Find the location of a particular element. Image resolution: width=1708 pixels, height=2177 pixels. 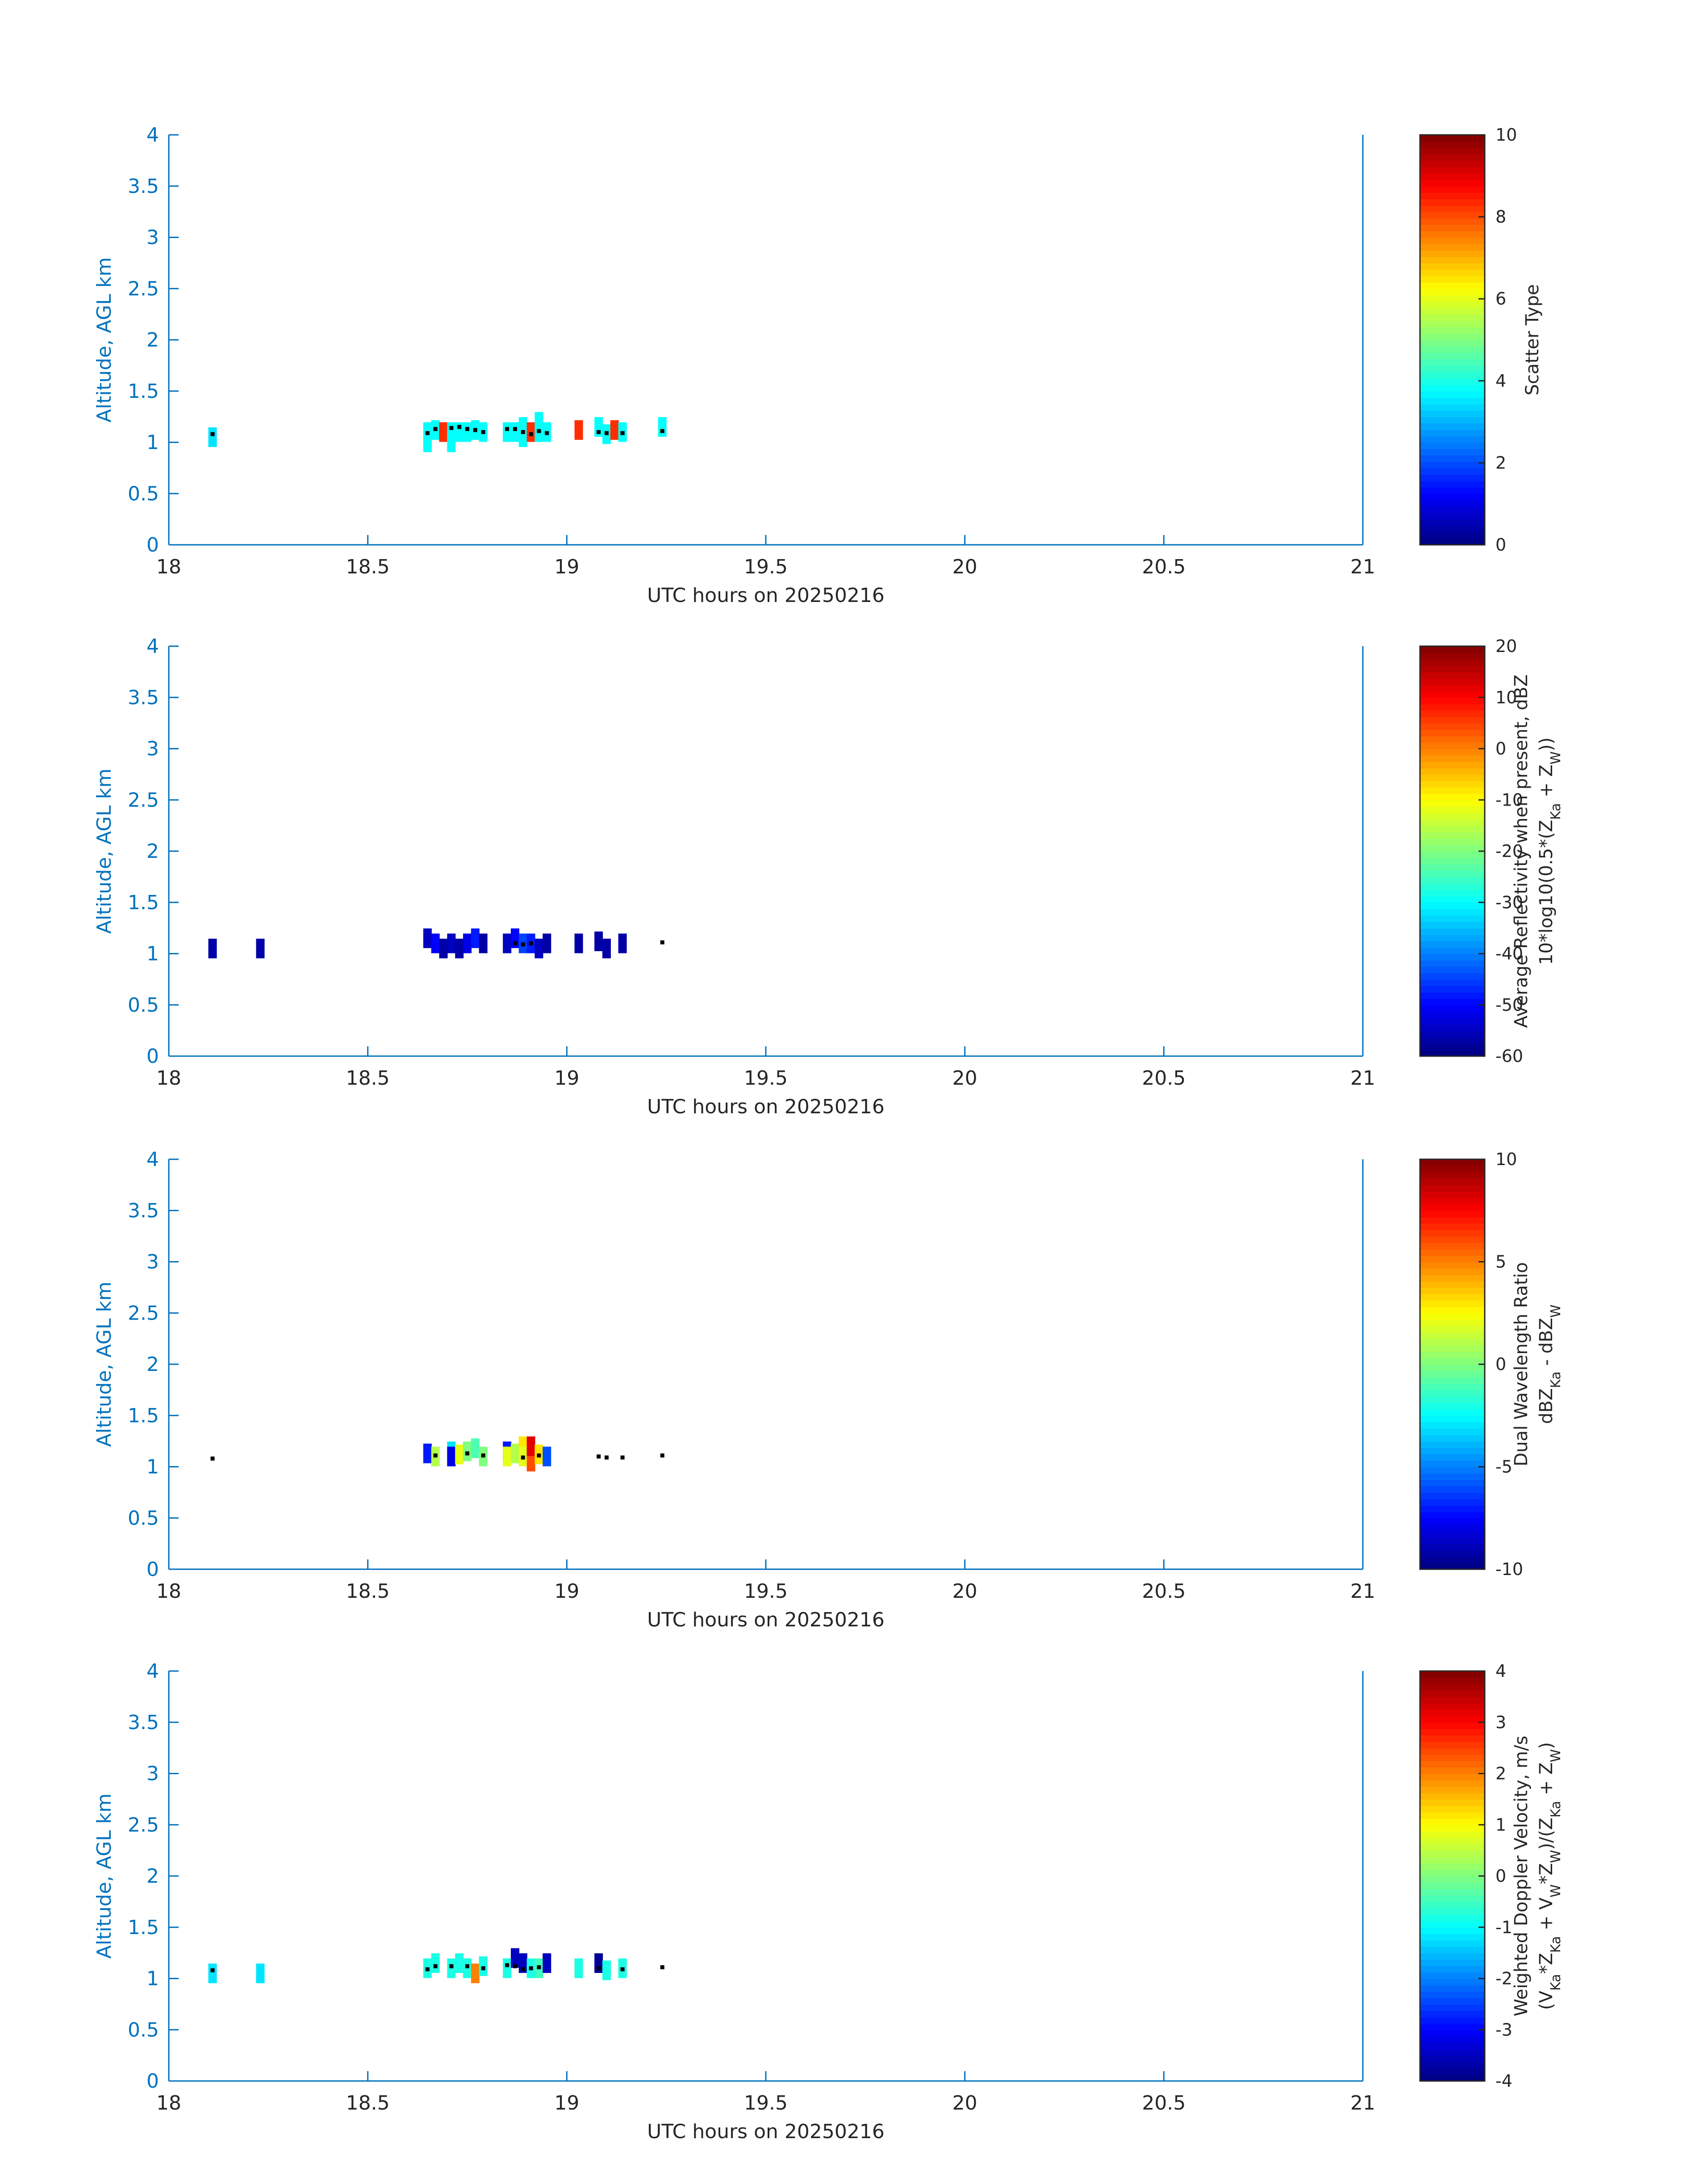

colorbar-label: 10*log10(0.5*(ZKa + ZW)) is located at coordinates (1550, 851).